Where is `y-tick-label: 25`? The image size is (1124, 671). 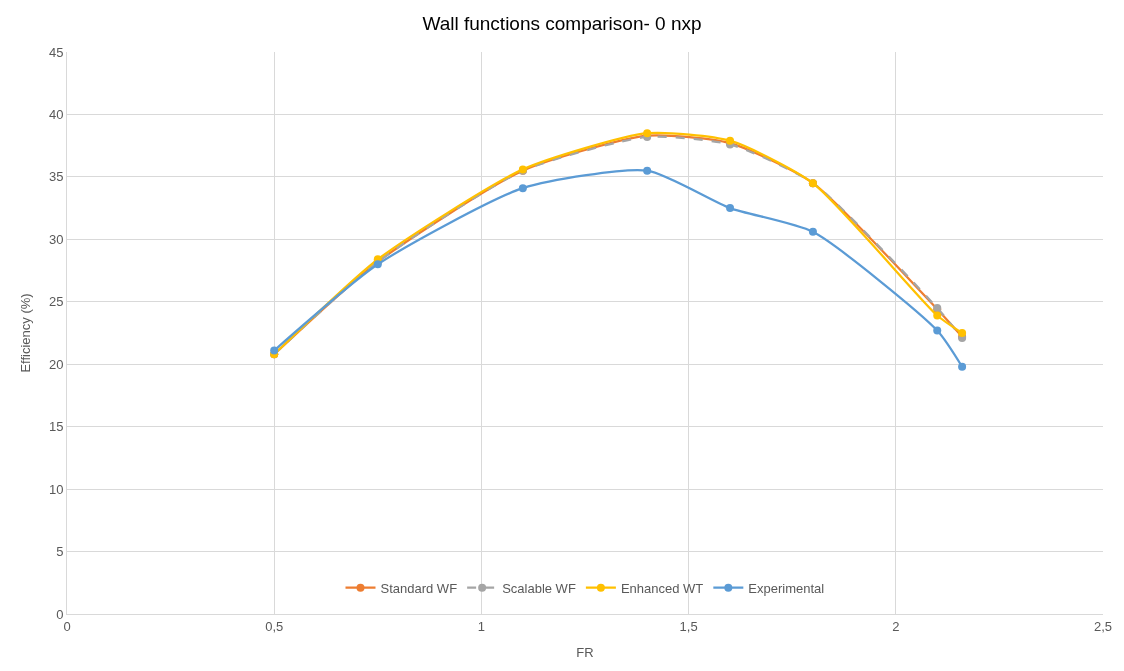
y-tick-label: 25 is located at coordinates (56, 302).